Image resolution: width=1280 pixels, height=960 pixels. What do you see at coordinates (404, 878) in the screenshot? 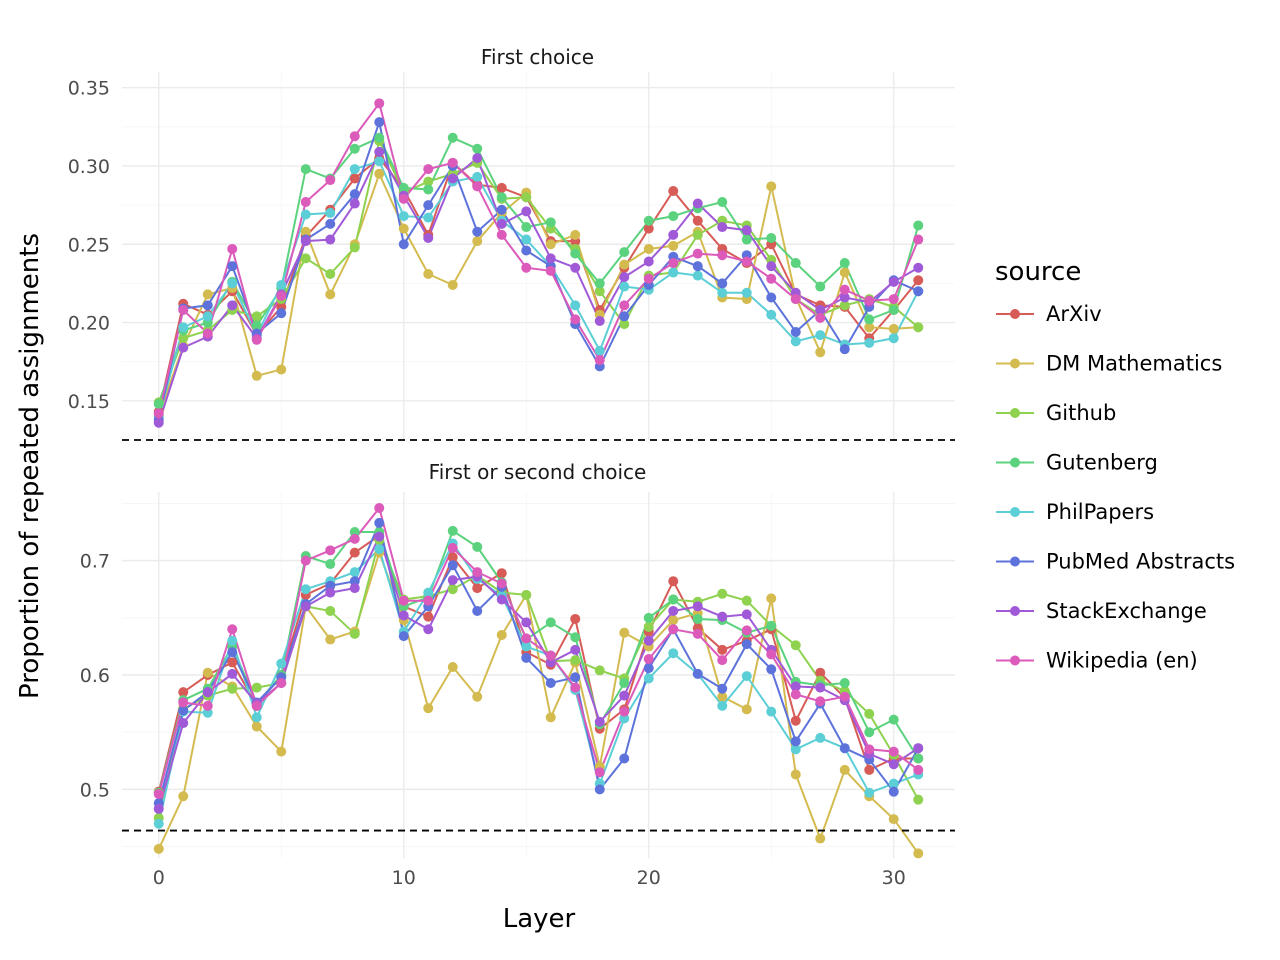
I see `x-tick-label: 10` at bounding box center [404, 878].